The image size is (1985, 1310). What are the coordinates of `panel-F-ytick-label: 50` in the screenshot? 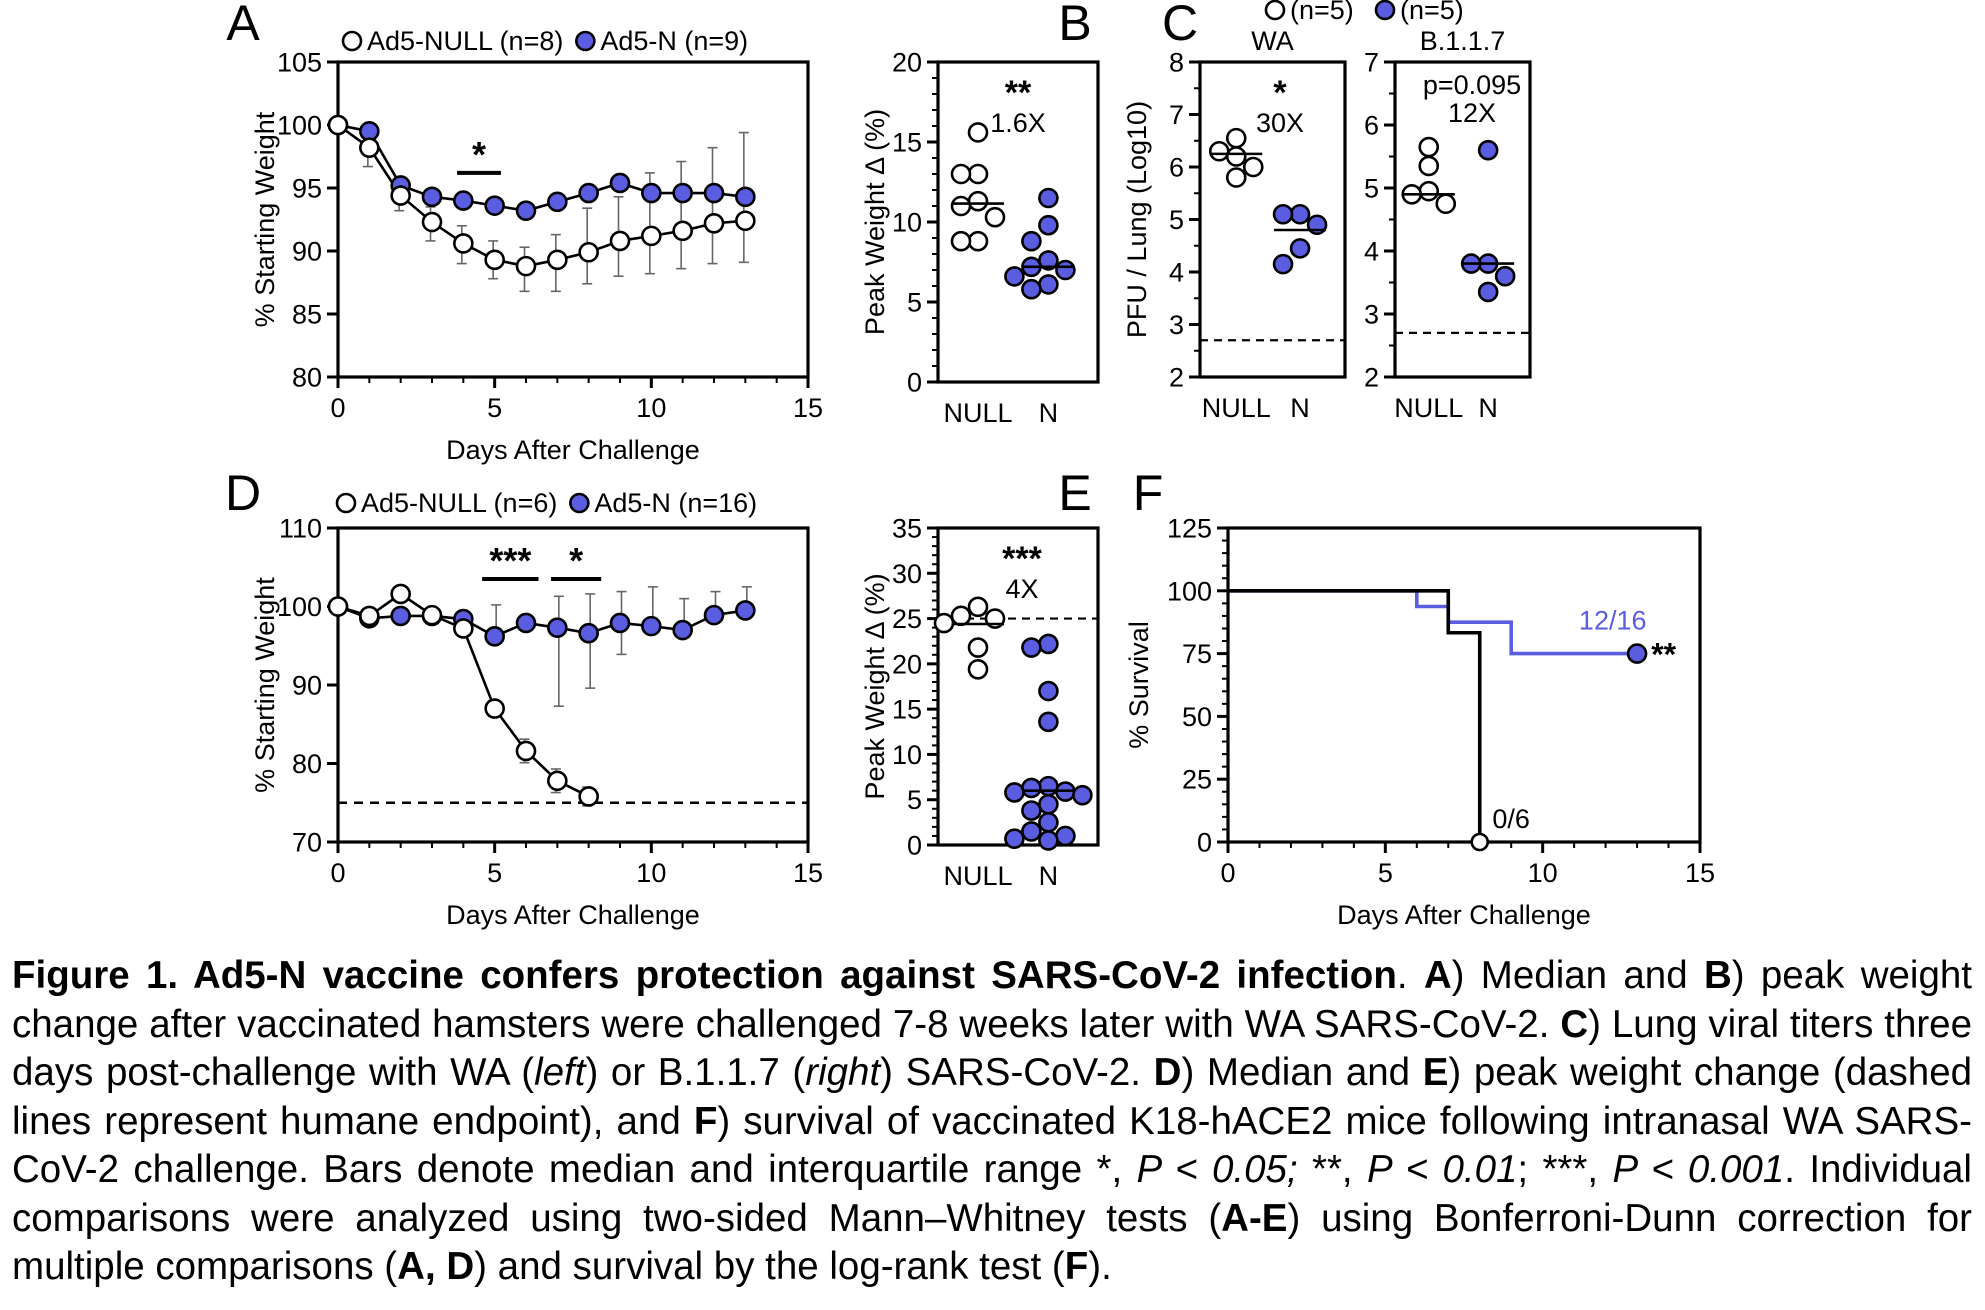 It's located at (1197, 717).